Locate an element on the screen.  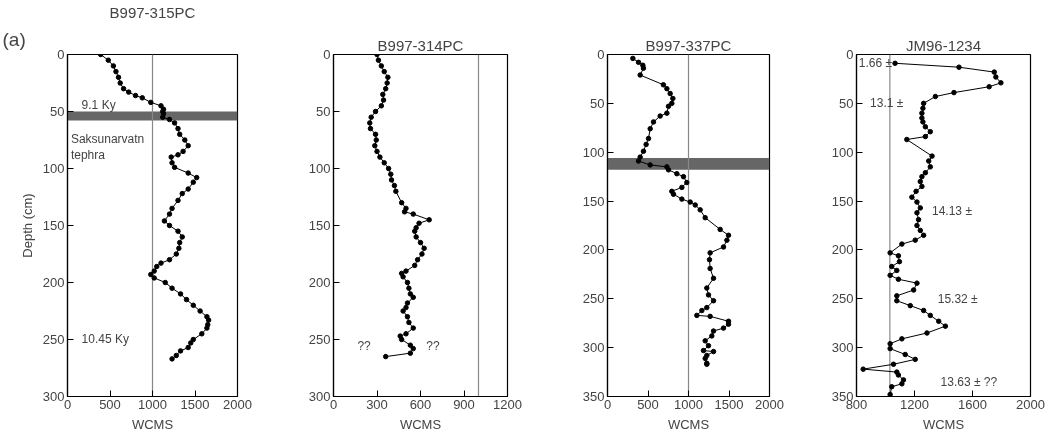
chart-title: B997-314PC is located at coordinates (420, 45).